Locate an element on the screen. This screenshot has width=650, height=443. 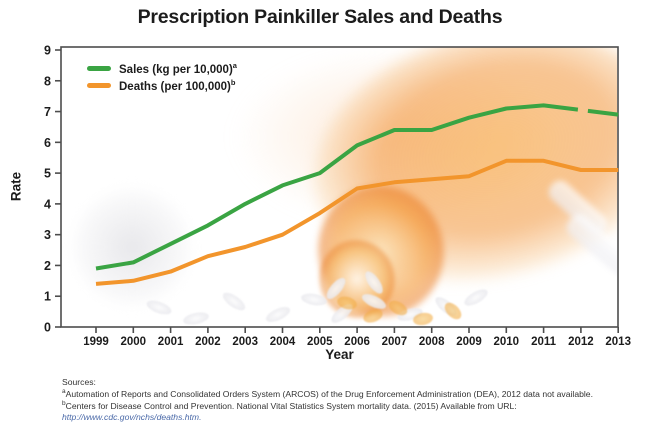
sales-line-swatch is located at coordinates (99, 68).